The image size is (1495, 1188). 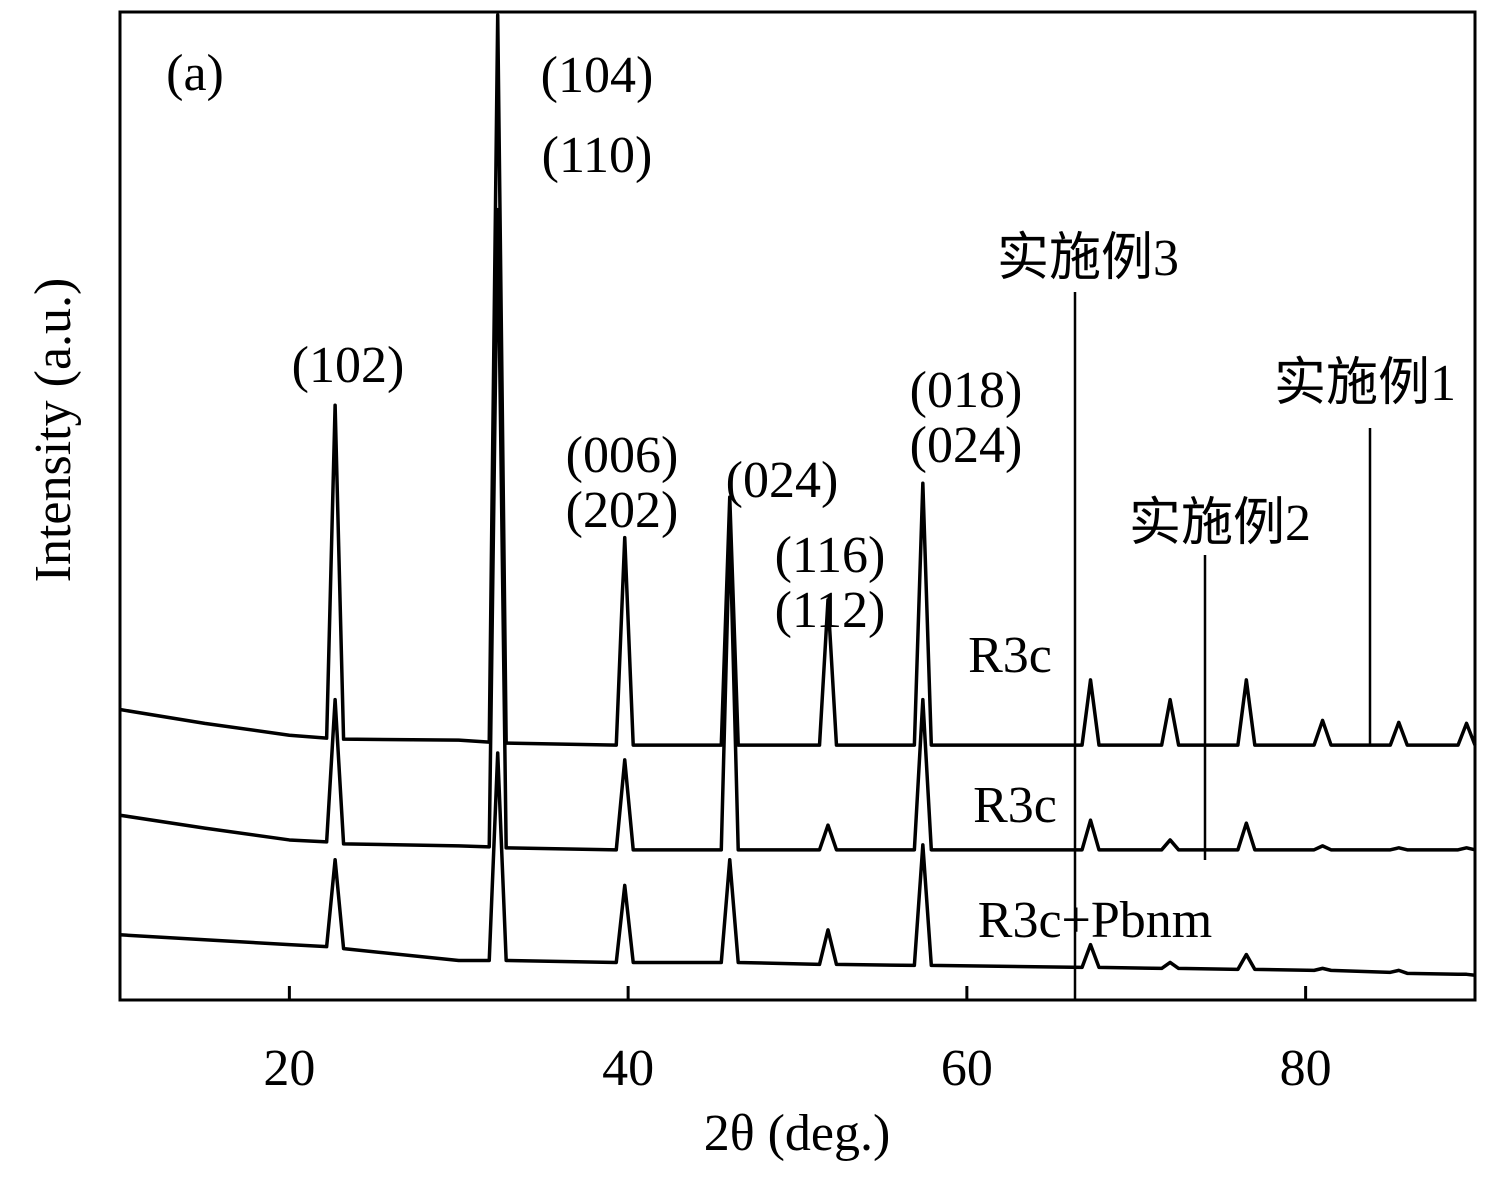 I want to click on y-axis-title: Intensity (a.u.), so click(x=53, y=430).